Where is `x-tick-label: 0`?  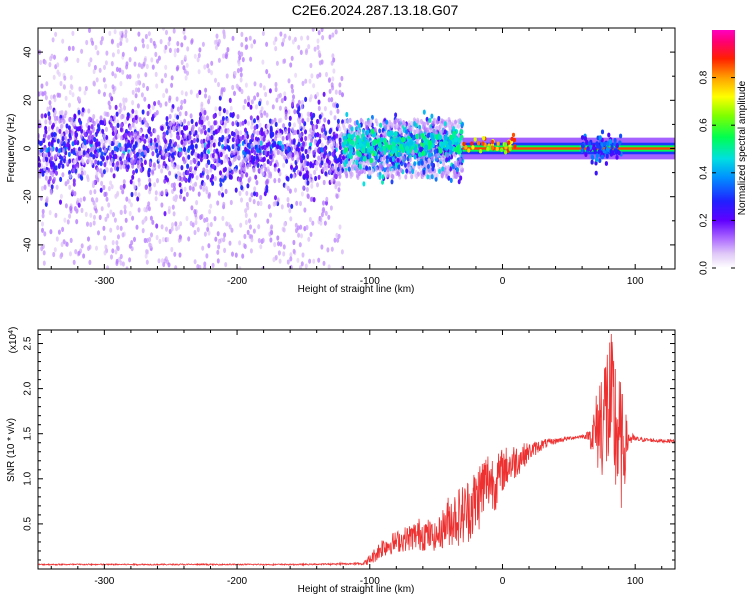
x-tick-label: 0 is located at coordinates (503, 581).